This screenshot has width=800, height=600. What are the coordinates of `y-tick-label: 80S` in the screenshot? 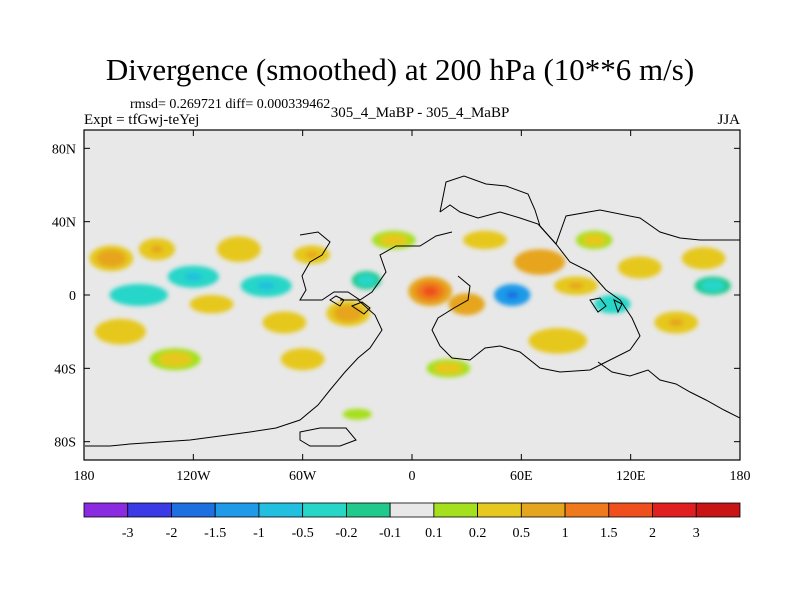 It's located at (65, 443).